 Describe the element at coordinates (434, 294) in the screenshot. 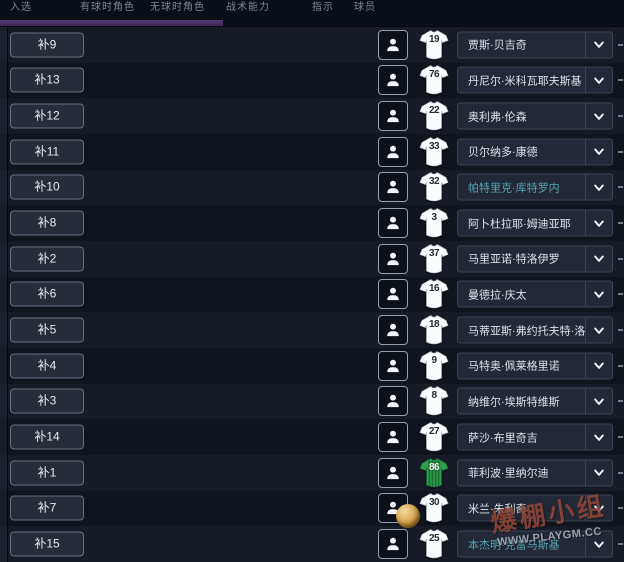

I see `jersey-icon: 16` at that location.